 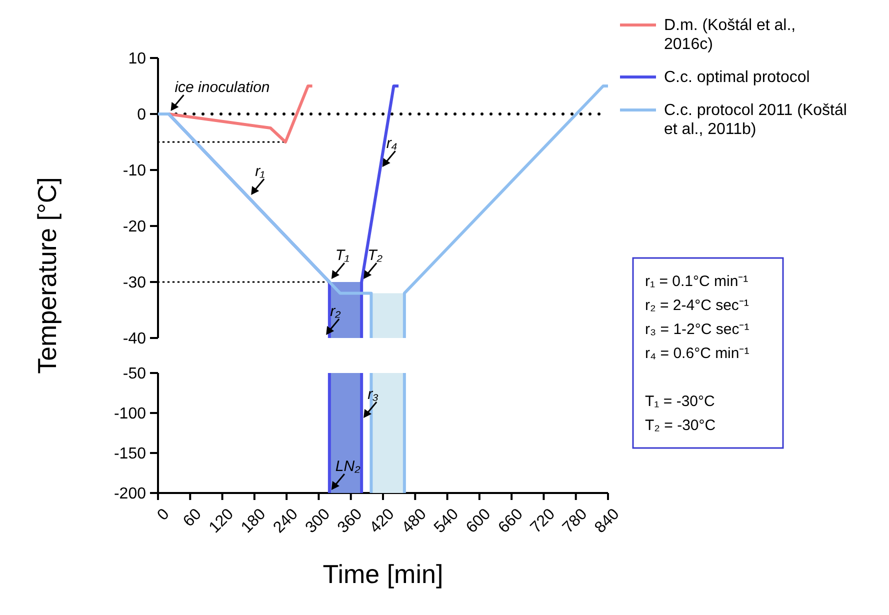 What do you see at coordinates (134, 227) in the screenshot?
I see `y-tick-label: -20` at bounding box center [134, 227].